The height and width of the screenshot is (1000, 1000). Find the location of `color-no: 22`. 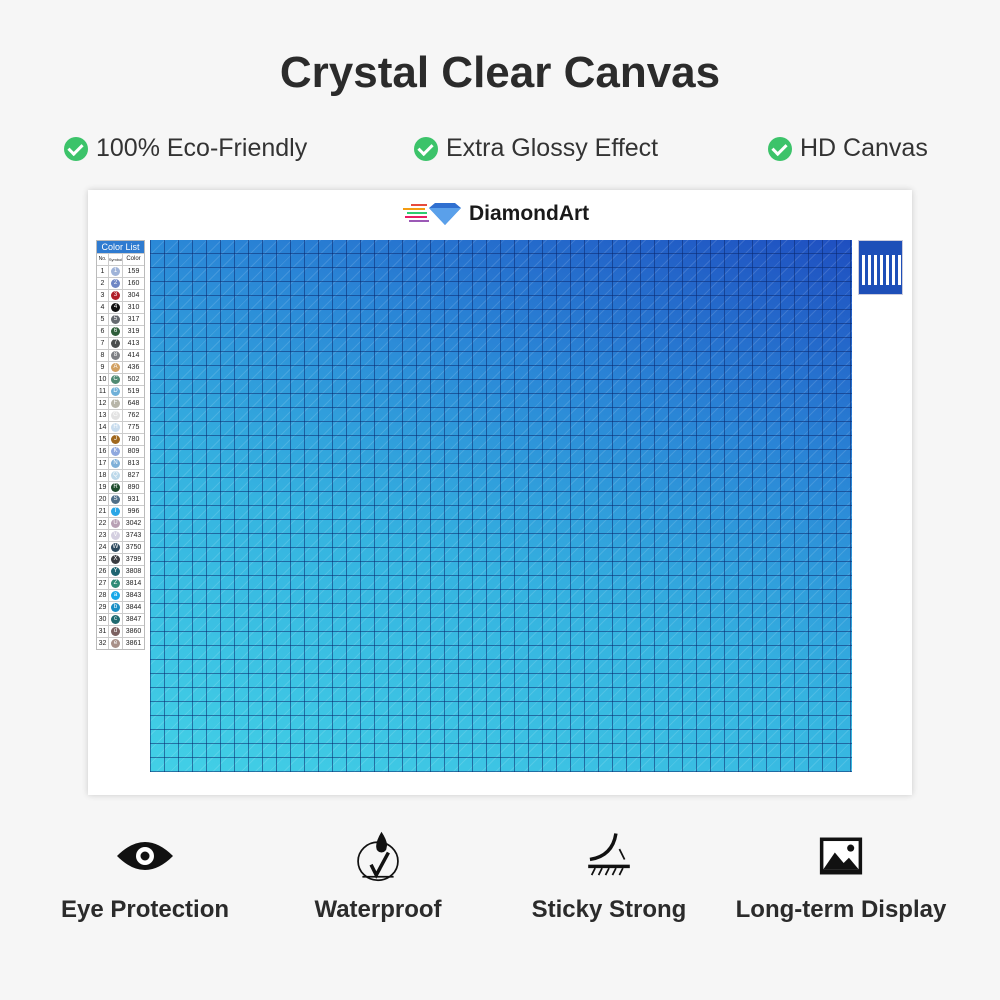

color-no: 22 is located at coordinates (103, 523).